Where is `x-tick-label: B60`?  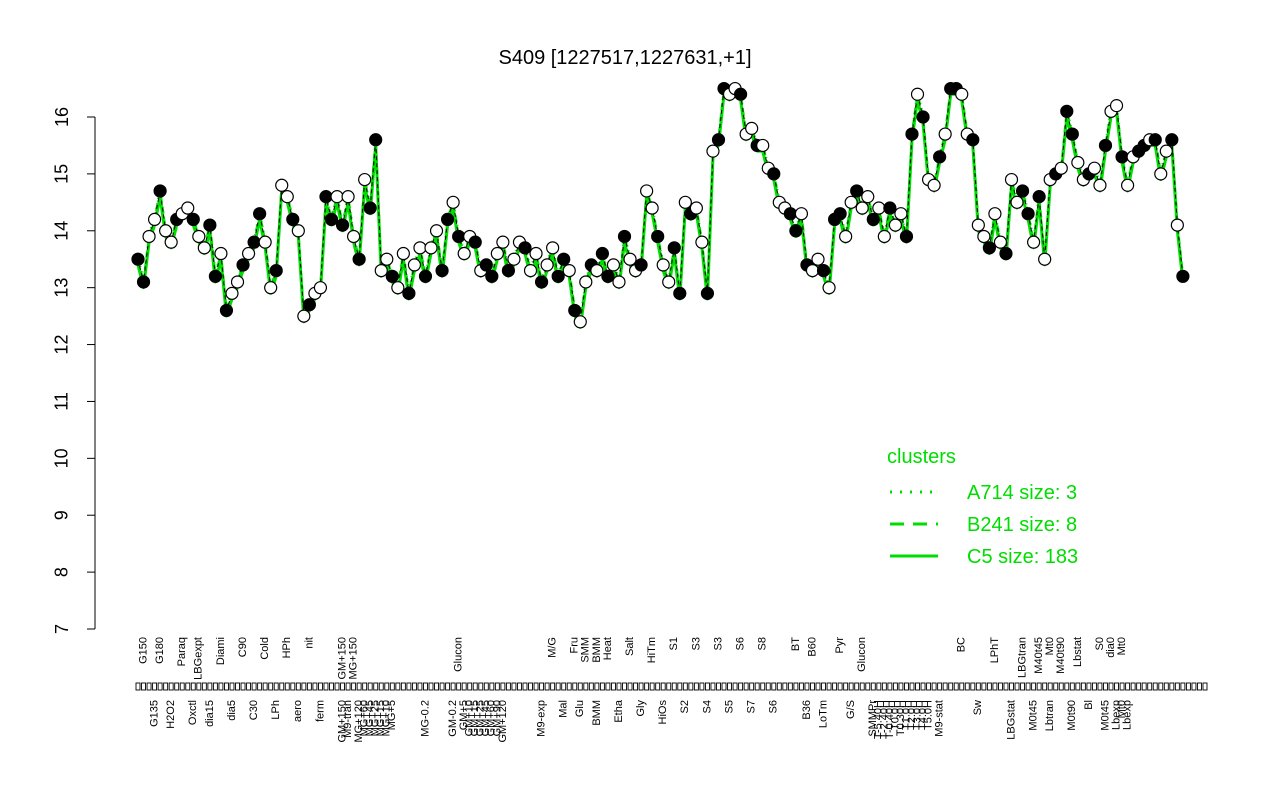
x-tick-label: B60 is located at coordinates (812, 647).